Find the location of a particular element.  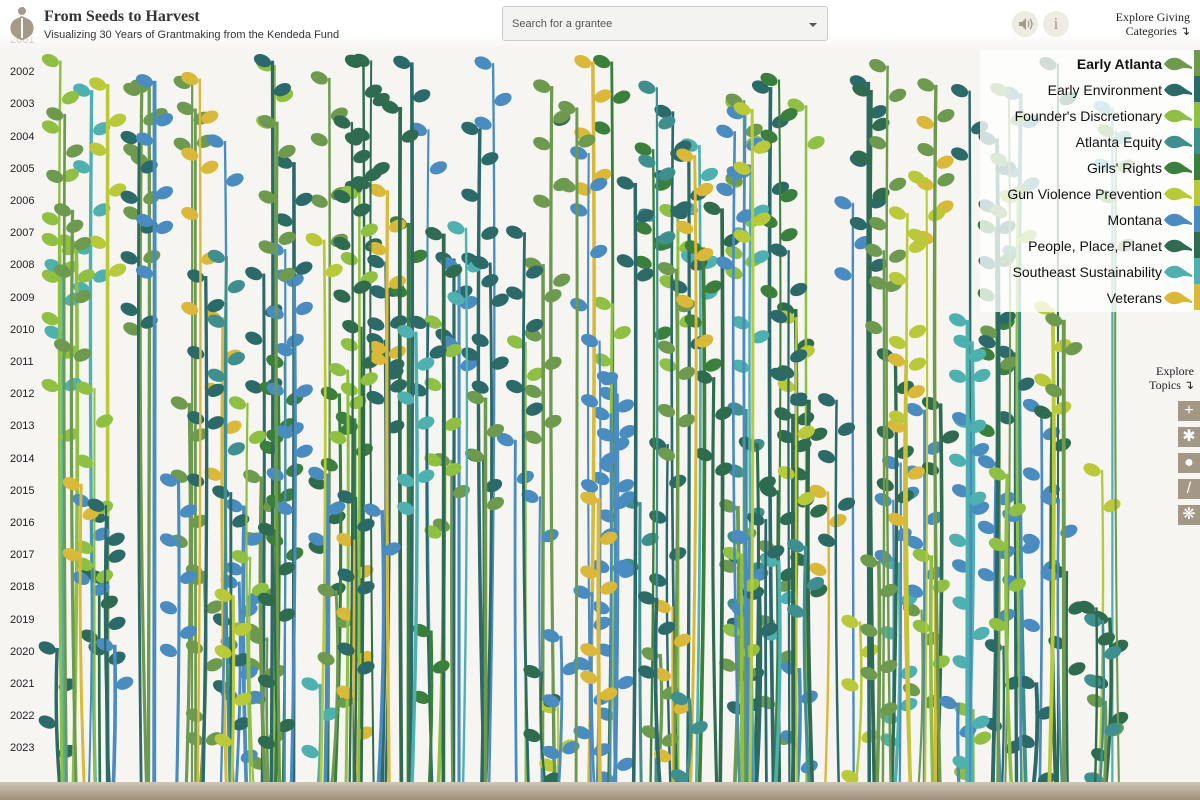

category-veterans: Veterans is located at coordinates (1134, 298).